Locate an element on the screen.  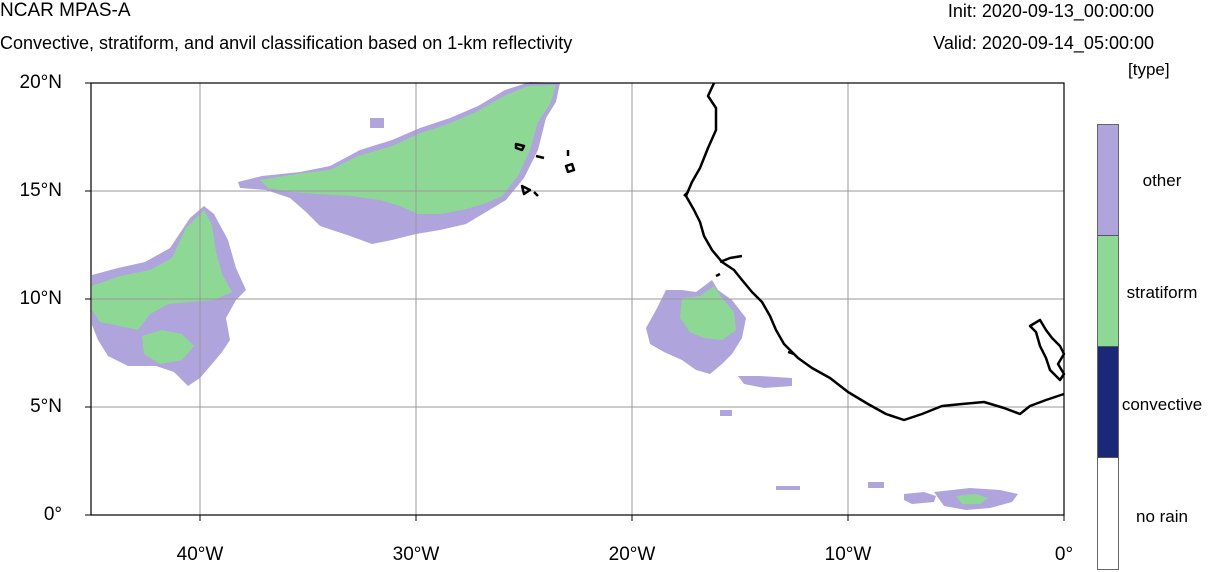
colorbar-label-stratiform: stratiform is located at coordinates (1162, 292).